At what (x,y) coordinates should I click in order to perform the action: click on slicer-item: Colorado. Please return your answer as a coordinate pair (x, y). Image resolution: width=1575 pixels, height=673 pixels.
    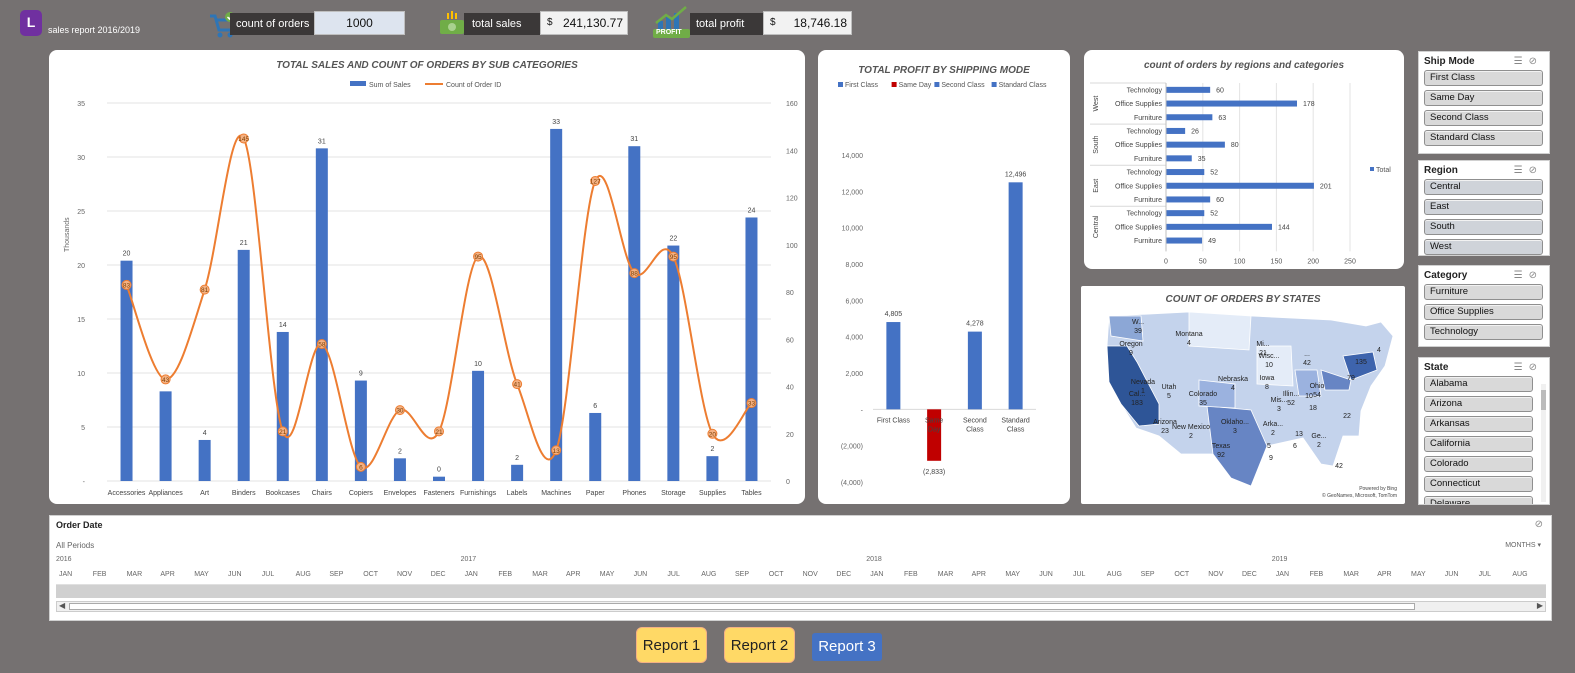
    Looking at the image, I should click on (1478, 464).